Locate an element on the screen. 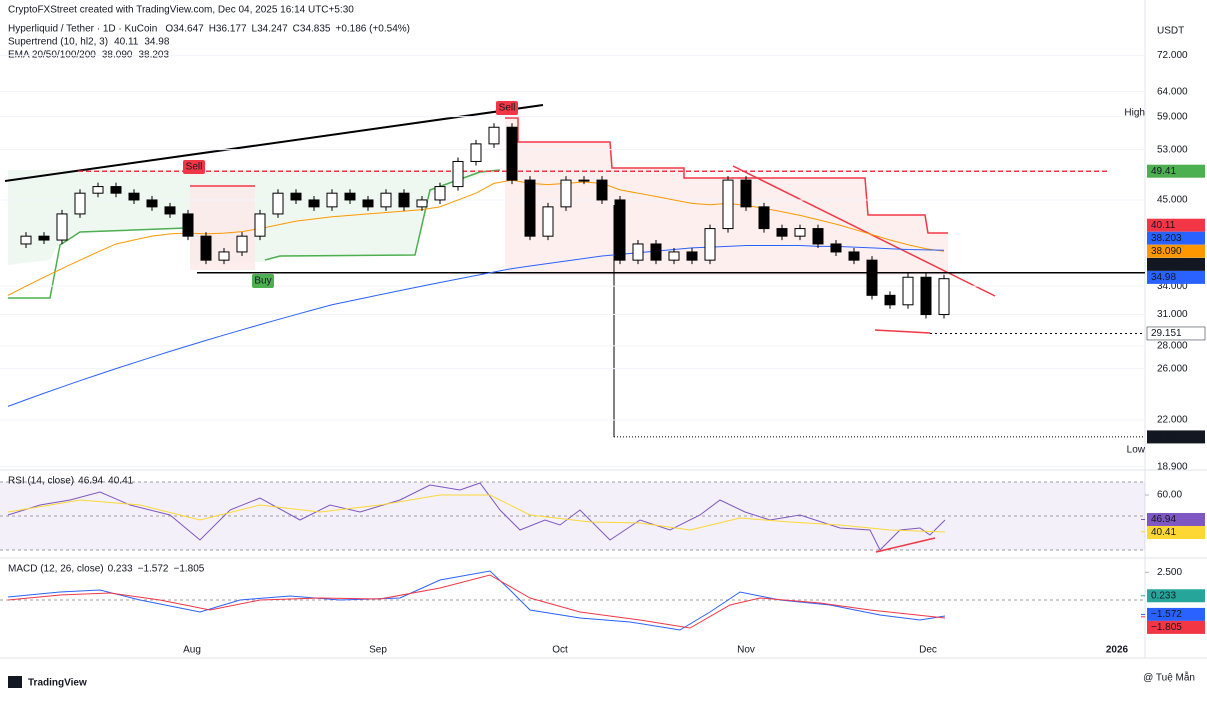  price-tag-label: 38.090 is located at coordinates (1166, 251).